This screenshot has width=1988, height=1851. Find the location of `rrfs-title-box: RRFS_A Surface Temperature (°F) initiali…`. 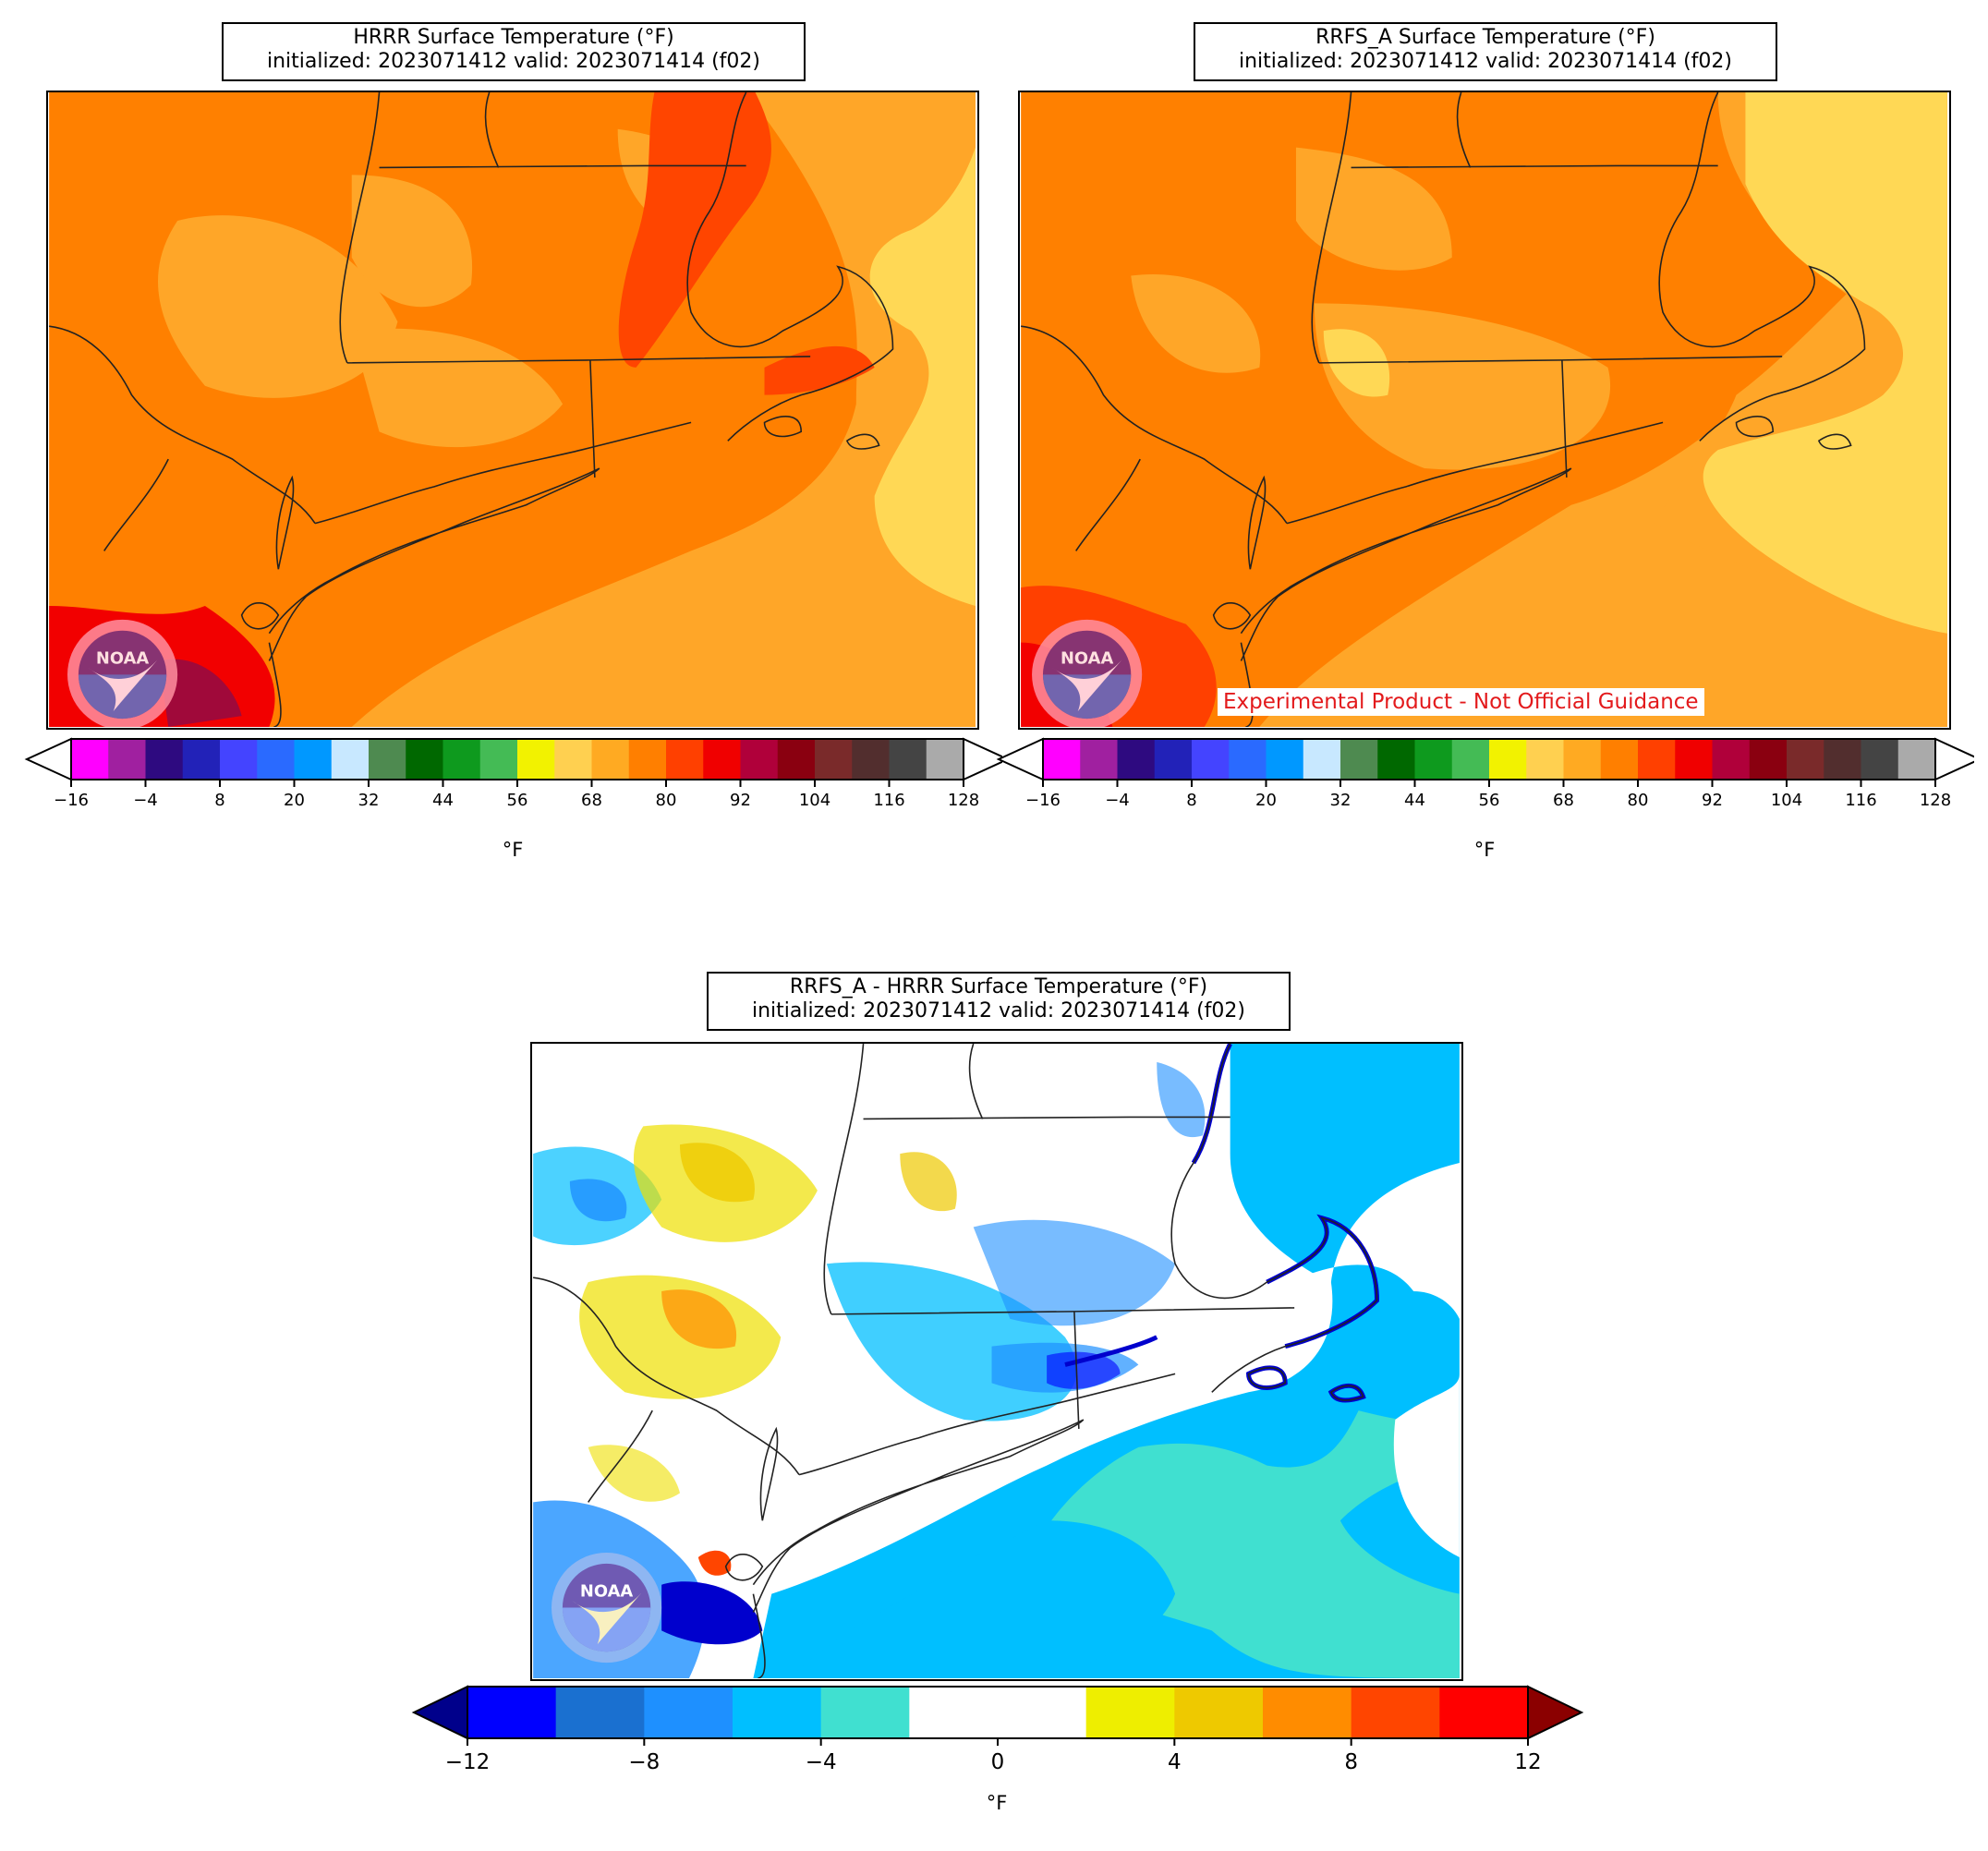

rrfs-title-box: RRFS_A Surface Temperature (°F) initiali… is located at coordinates (1486, 51).